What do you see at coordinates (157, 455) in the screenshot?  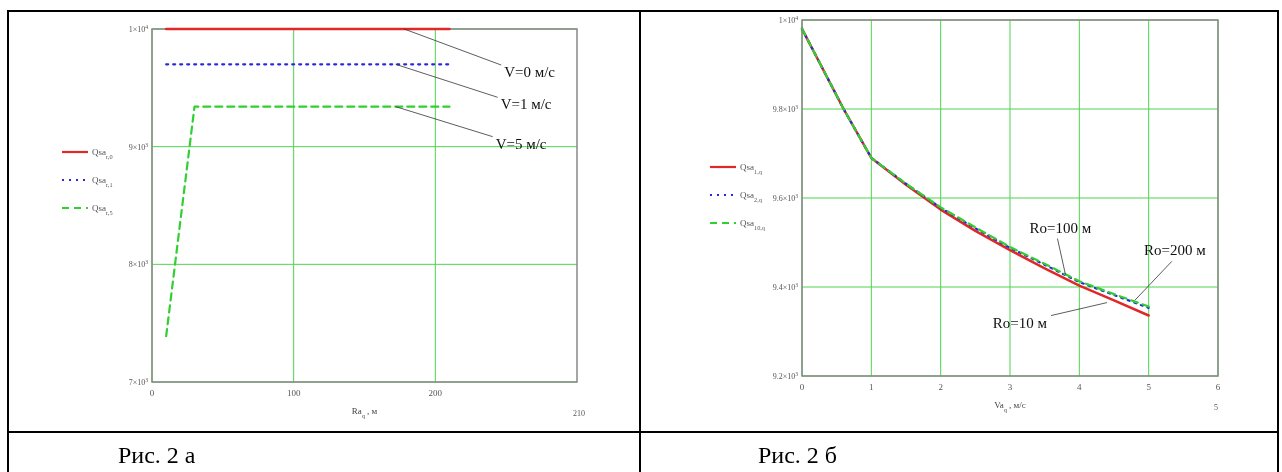 I see `text: Рис. 2 а` at bounding box center [157, 455].